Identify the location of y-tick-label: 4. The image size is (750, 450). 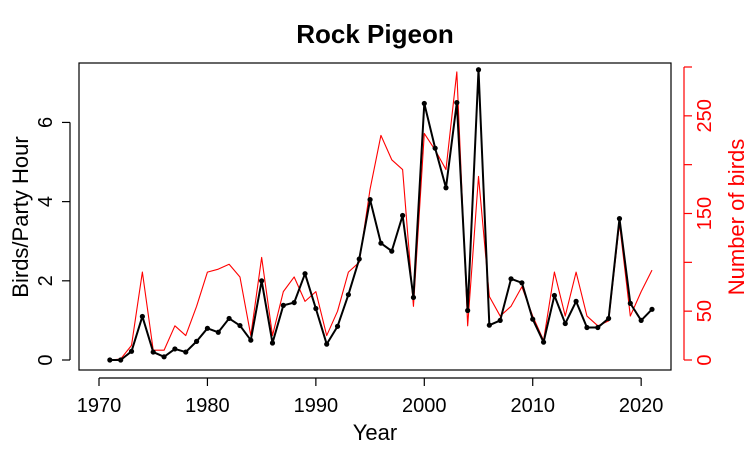
(46, 201).